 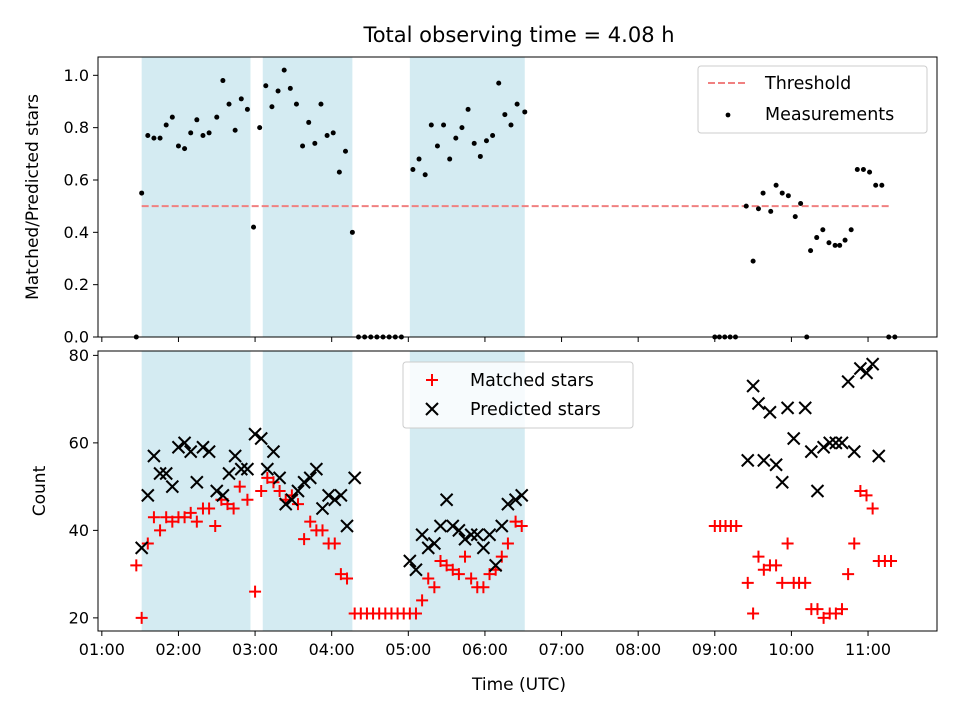 What do you see at coordinates (102, 649) in the screenshot?
I see `x-tick-label-0: 01:00` at bounding box center [102, 649].